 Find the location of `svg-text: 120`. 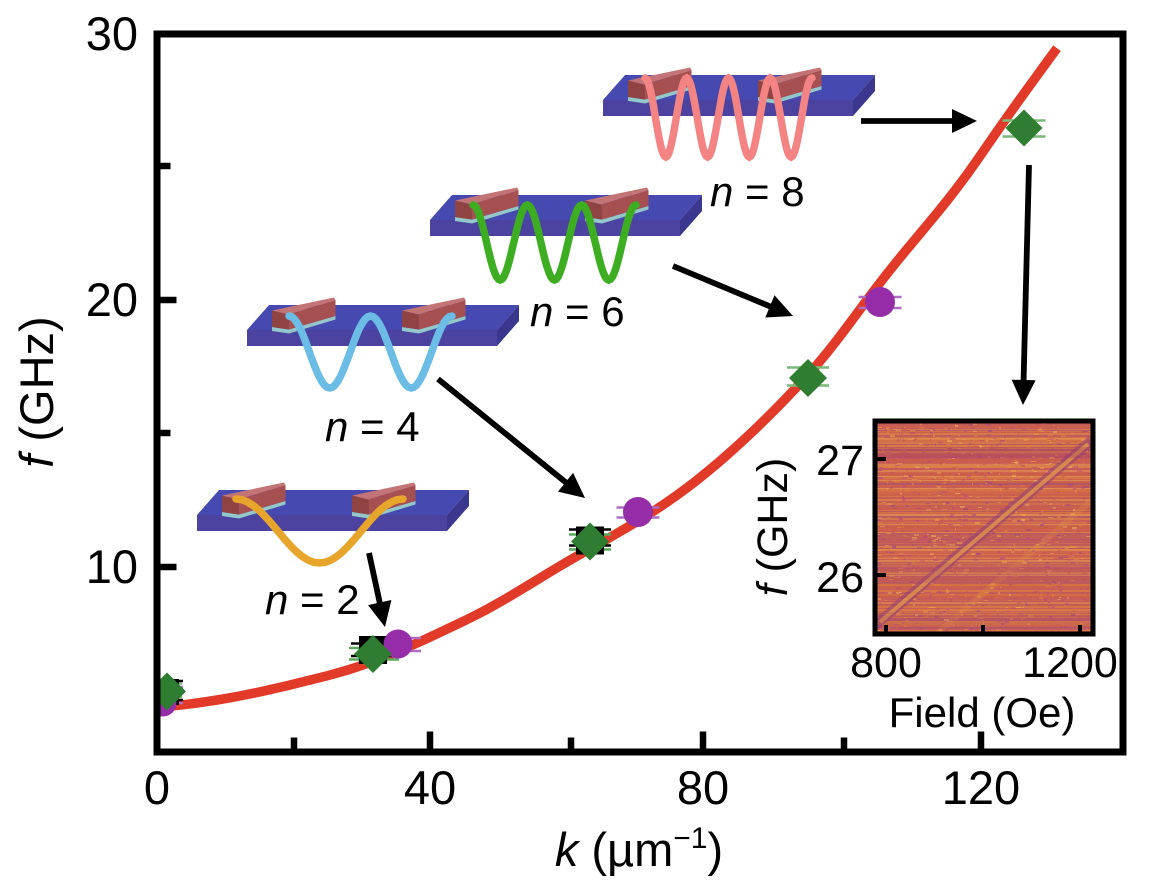

svg-text: 120 is located at coordinates (981, 787).